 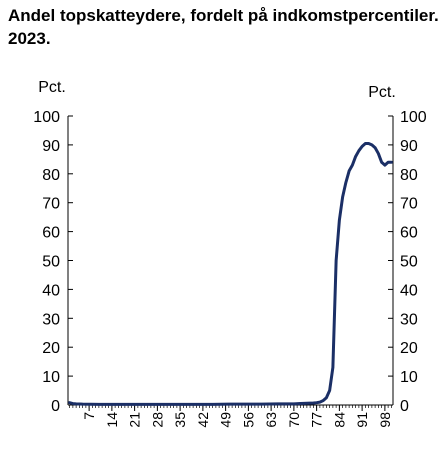 I want to click on y-tick-label-right: 60, so click(x=409, y=233).